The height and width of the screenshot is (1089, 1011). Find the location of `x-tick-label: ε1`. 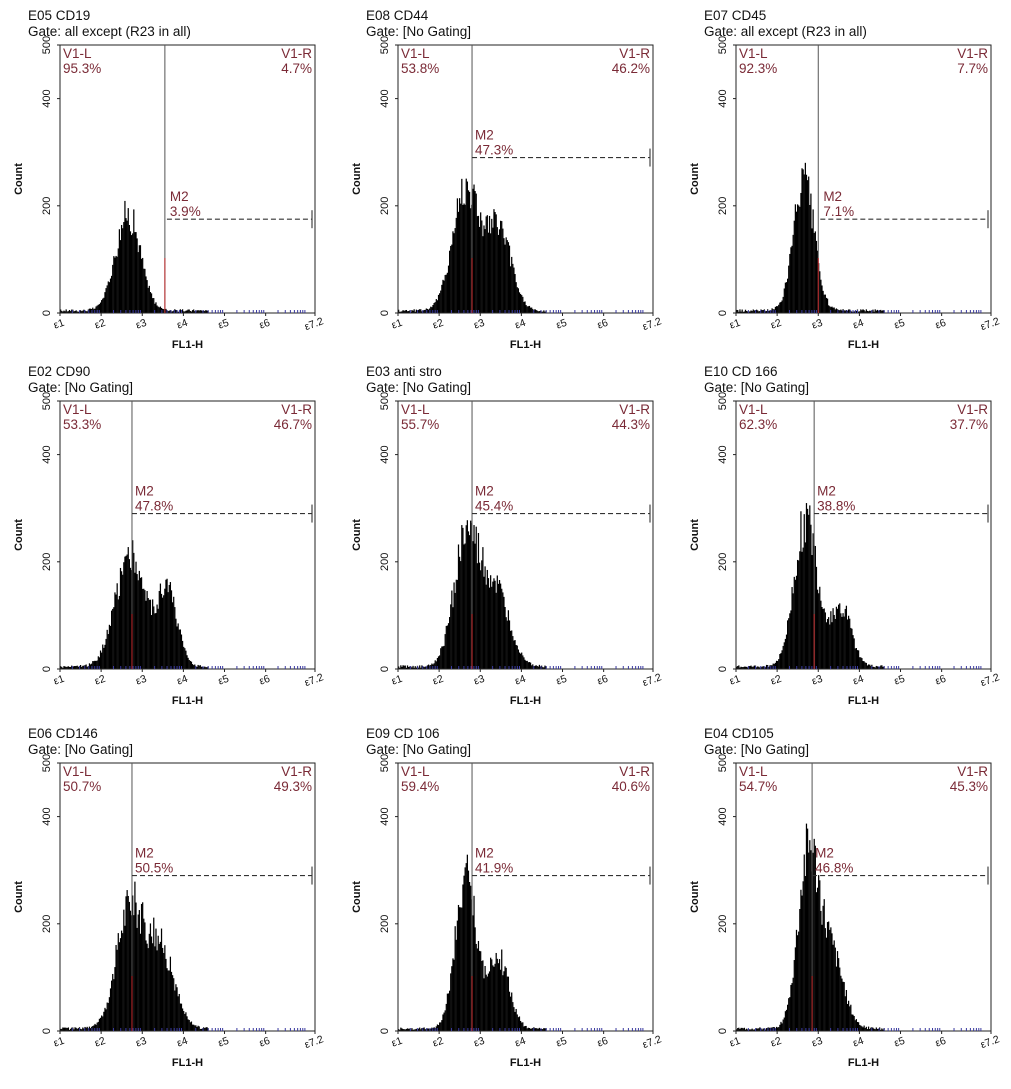

x-tick-label: ε1 is located at coordinates (735, 680).